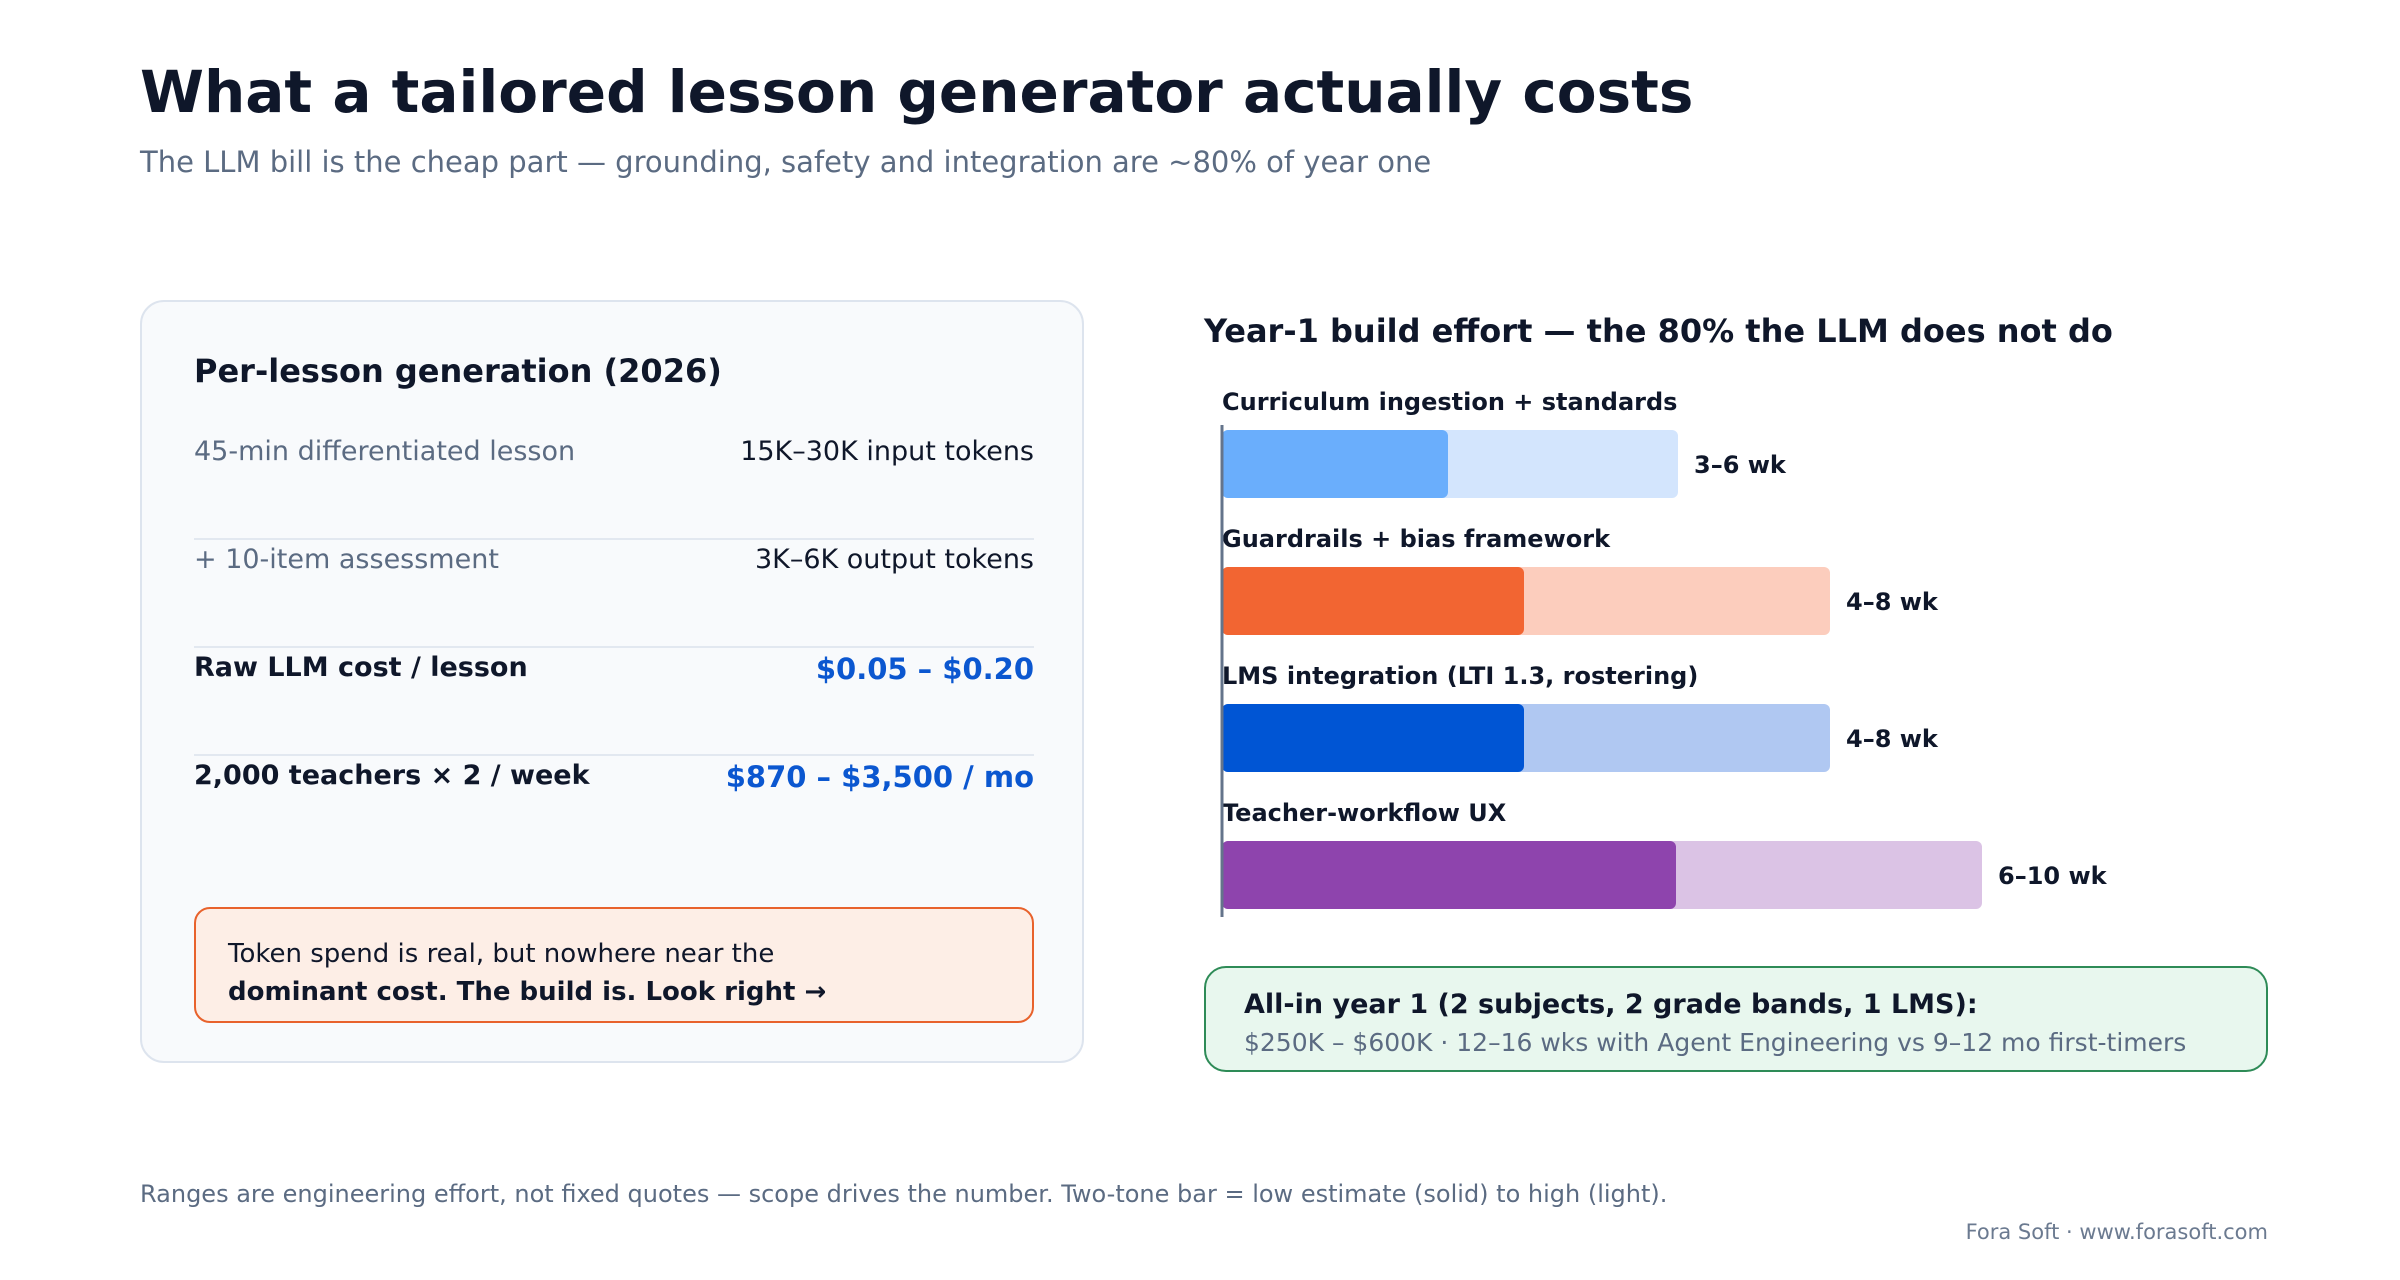  I want to click on cost-row-label: + 10-item assessment, so click(346, 559).